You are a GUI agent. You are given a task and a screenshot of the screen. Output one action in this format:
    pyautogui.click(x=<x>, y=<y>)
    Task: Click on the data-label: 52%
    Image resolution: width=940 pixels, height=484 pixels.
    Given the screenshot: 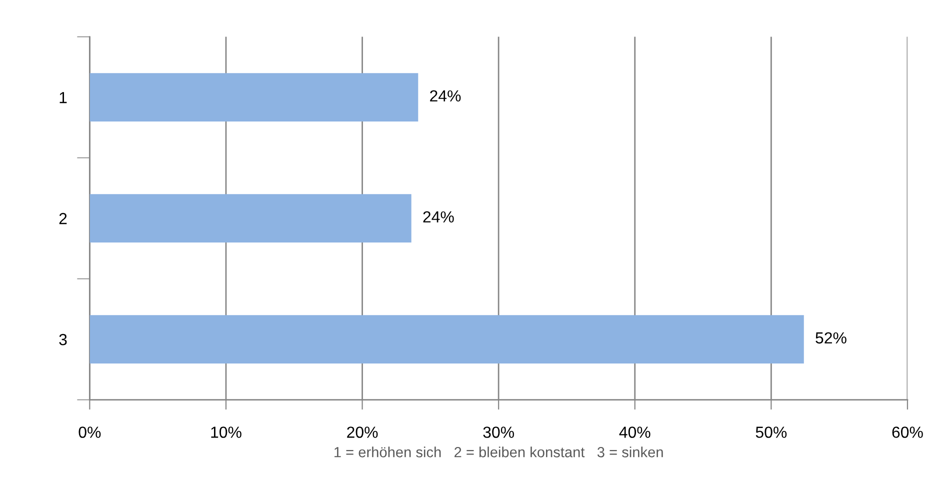 What is the action you would take?
    pyautogui.click(x=831, y=338)
    